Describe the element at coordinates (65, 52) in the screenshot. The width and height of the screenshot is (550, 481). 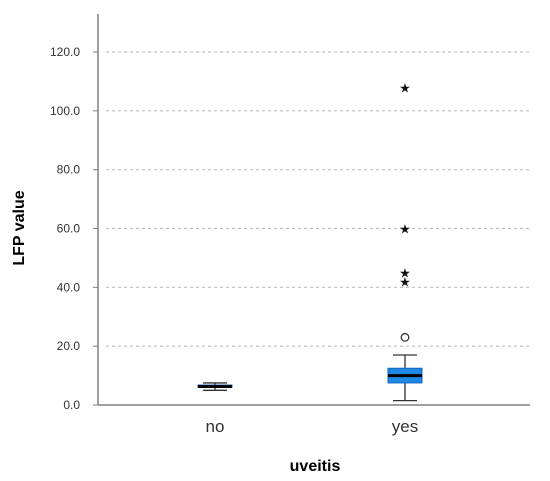
I see `y-tick-label: 120.0` at that location.